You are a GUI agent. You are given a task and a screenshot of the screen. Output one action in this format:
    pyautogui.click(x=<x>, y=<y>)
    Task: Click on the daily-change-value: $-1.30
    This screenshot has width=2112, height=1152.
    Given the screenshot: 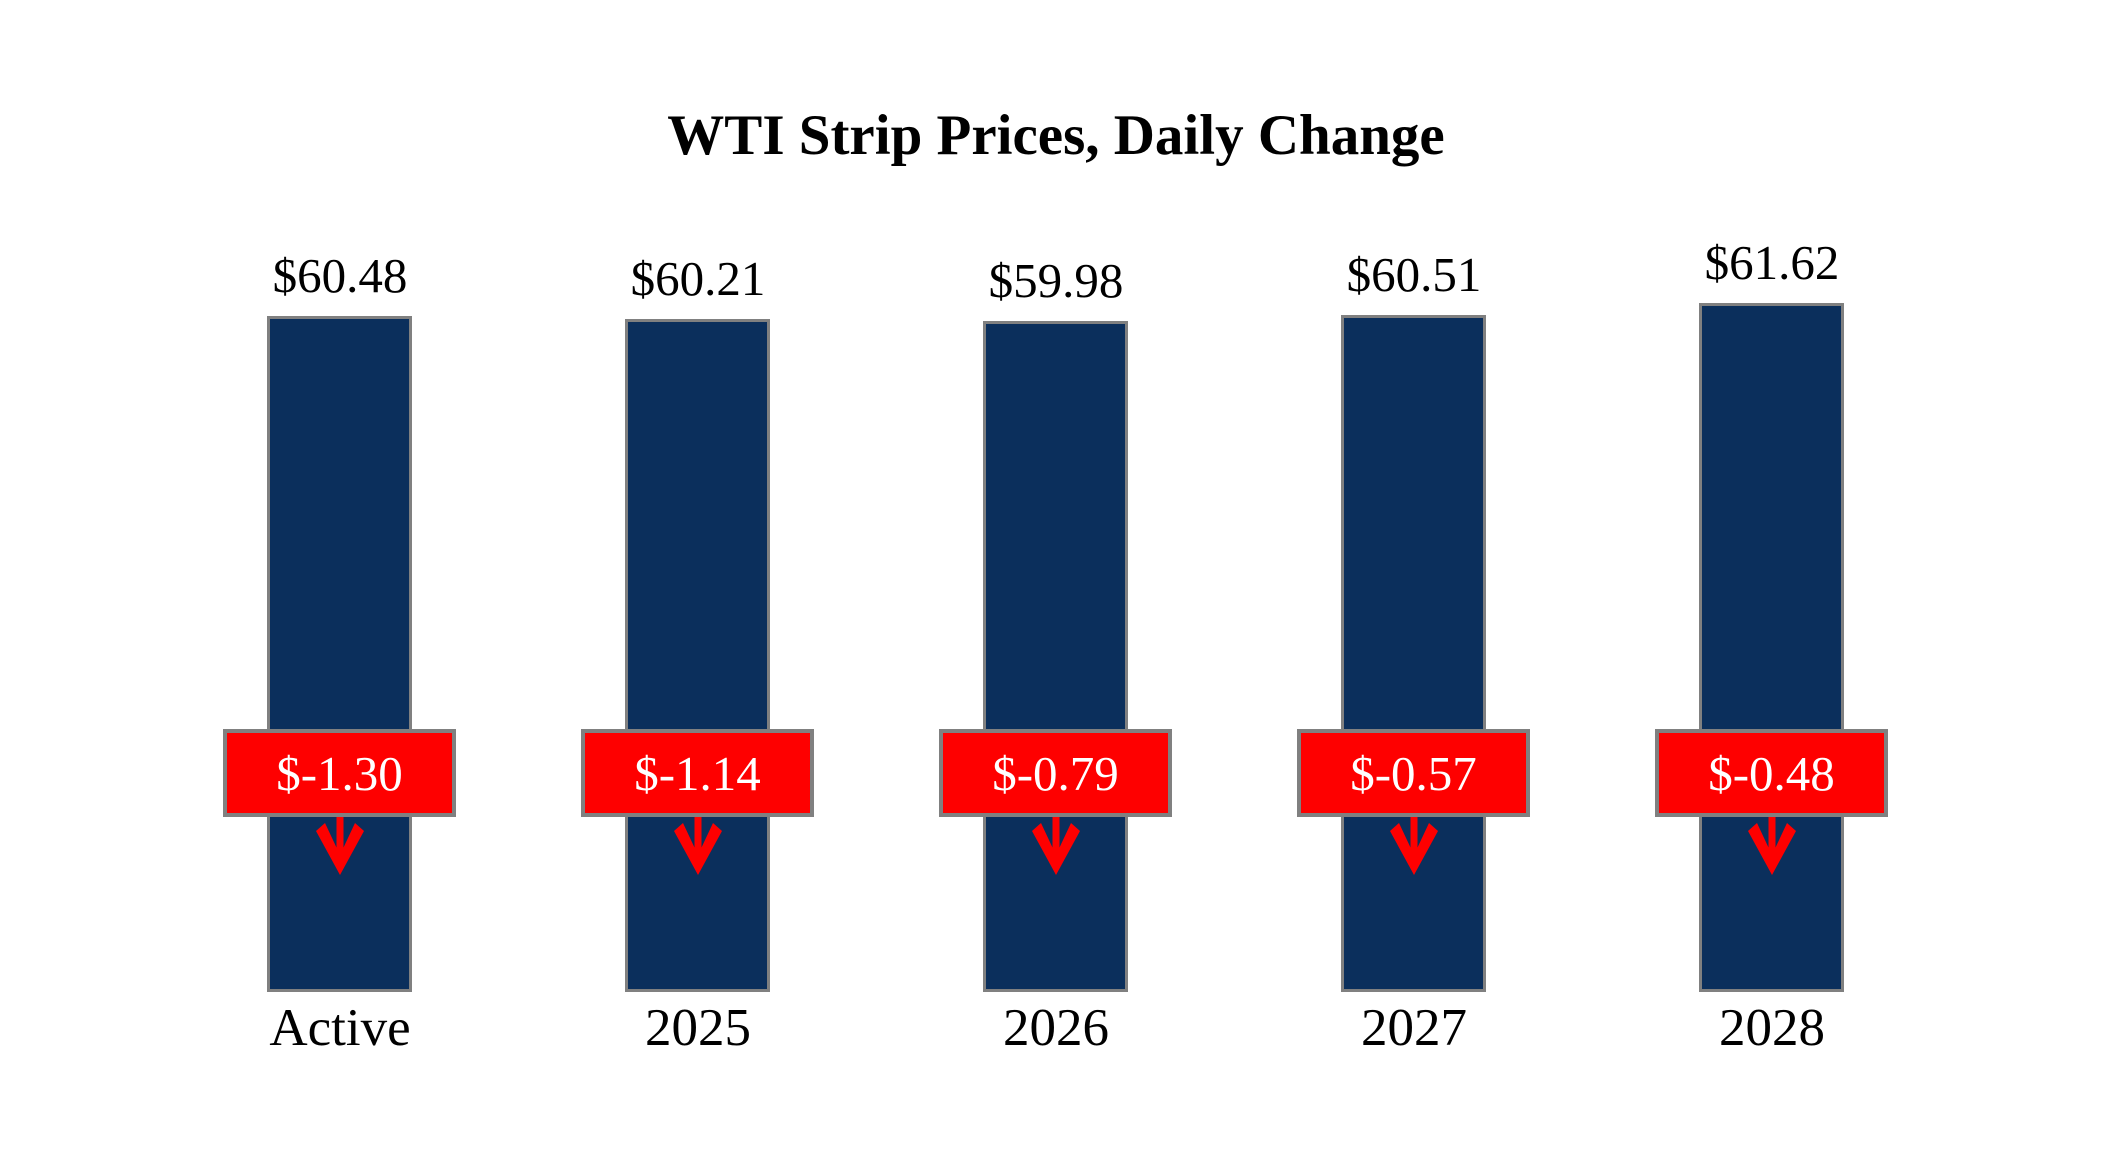 What is the action you would take?
    pyautogui.click(x=339, y=773)
    